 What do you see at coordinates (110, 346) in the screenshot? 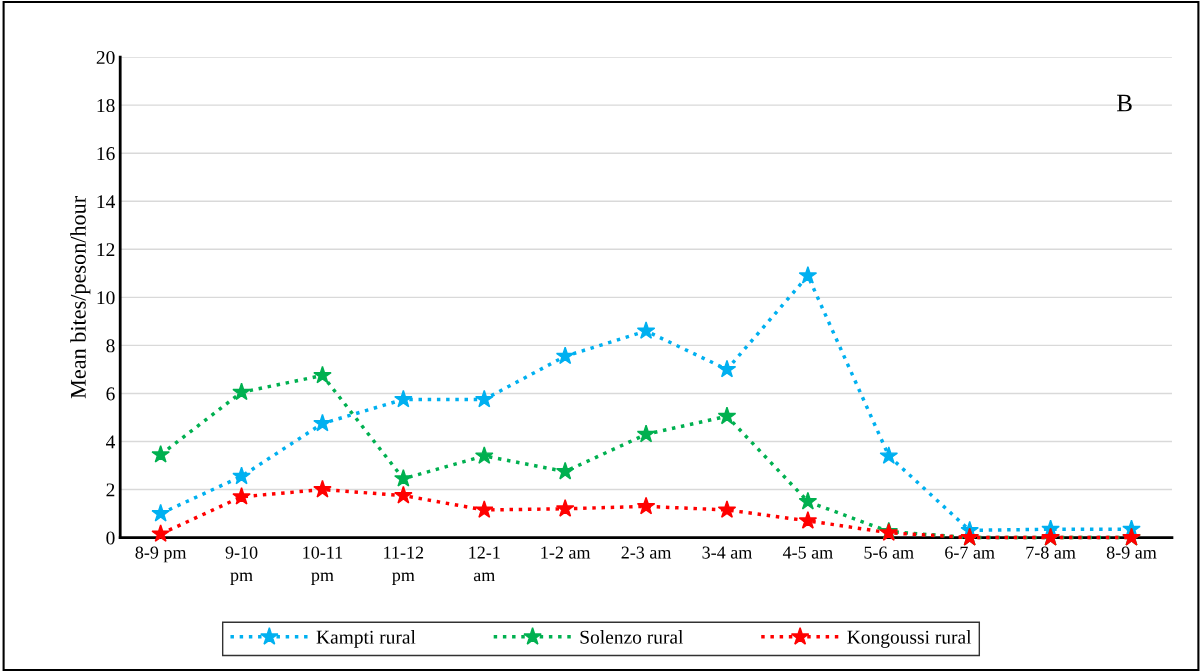
I see `y-tick-label: 8` at bounding box center [110, 346].